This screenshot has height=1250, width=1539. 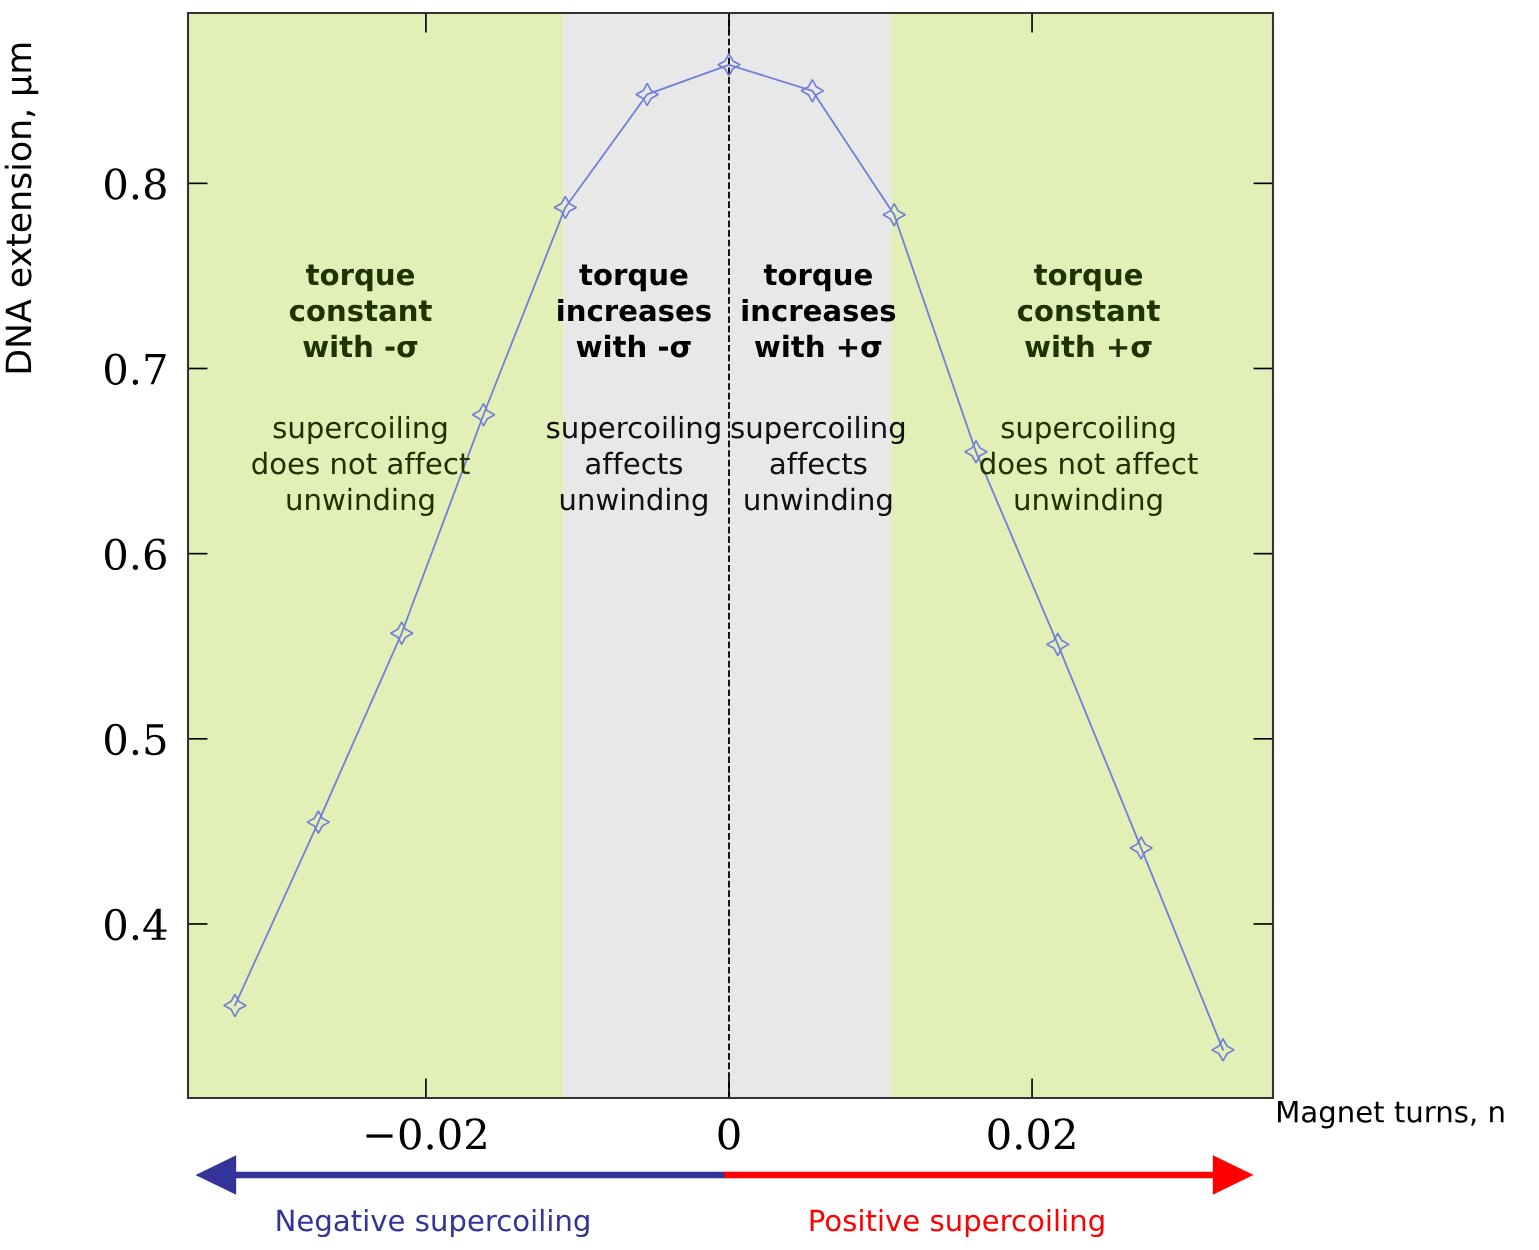 I want to click on annotation: torque constant with -σ, so click(x=360, y=311).